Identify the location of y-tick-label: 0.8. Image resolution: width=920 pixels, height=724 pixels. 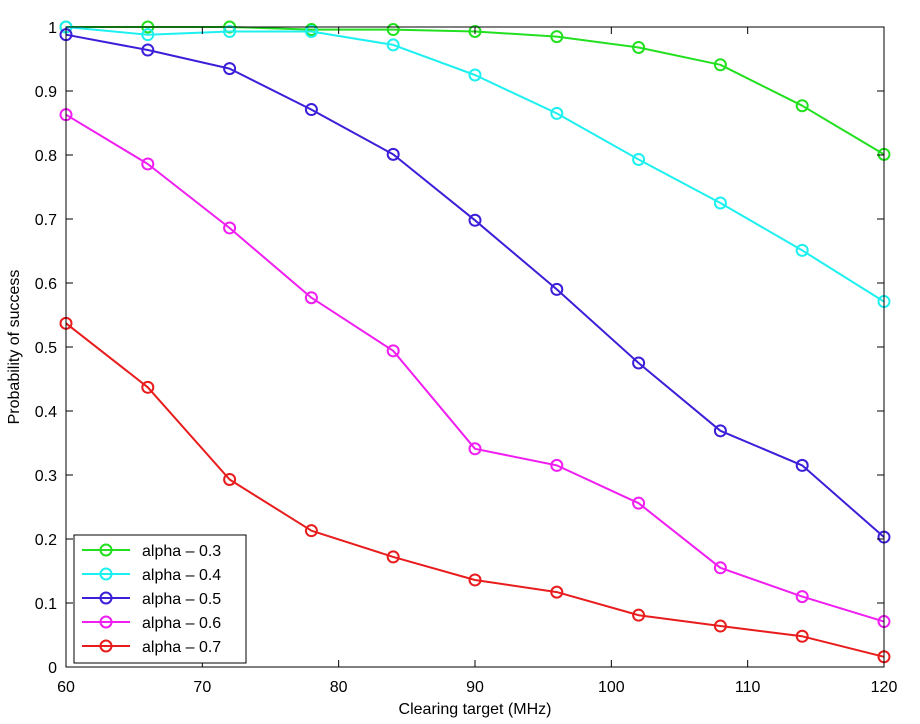
(46, 156).